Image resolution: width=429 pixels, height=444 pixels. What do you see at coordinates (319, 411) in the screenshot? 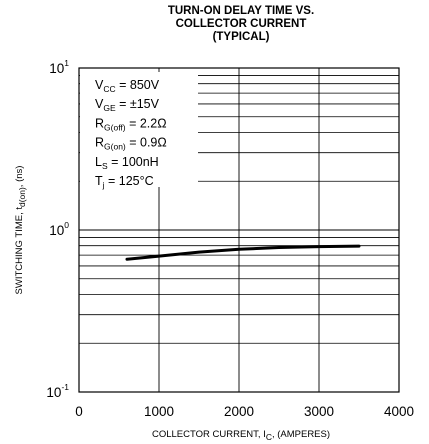
I see `x-tick-label: 3000` at bounding box center [319, 411].